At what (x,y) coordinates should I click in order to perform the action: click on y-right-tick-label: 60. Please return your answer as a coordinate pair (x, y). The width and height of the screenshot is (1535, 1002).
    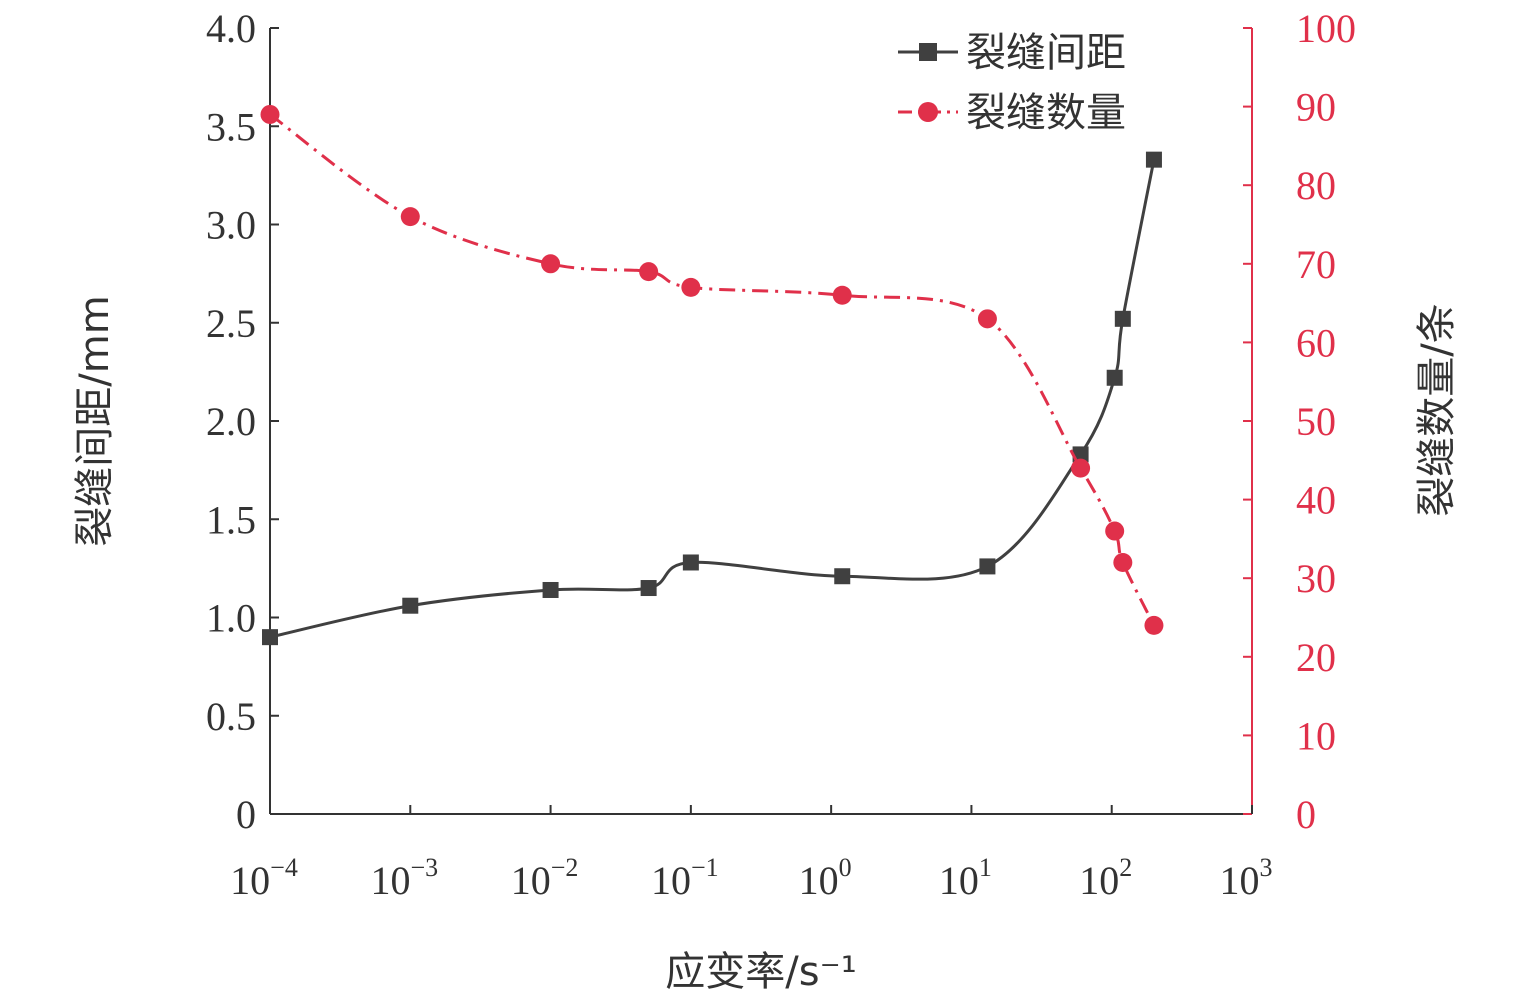
    Looking at the image, I should click on (1316, 342).